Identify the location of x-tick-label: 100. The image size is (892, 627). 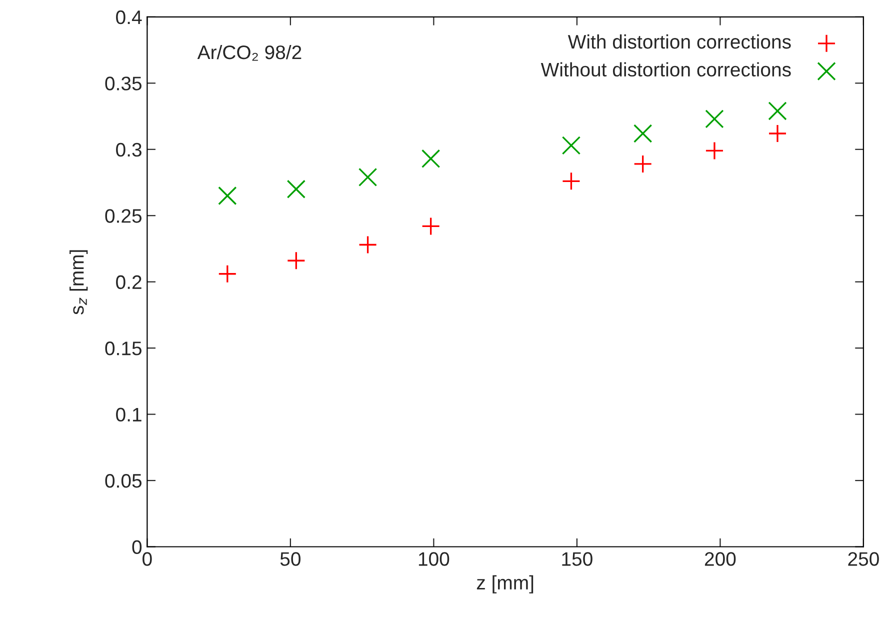
(434, 559).